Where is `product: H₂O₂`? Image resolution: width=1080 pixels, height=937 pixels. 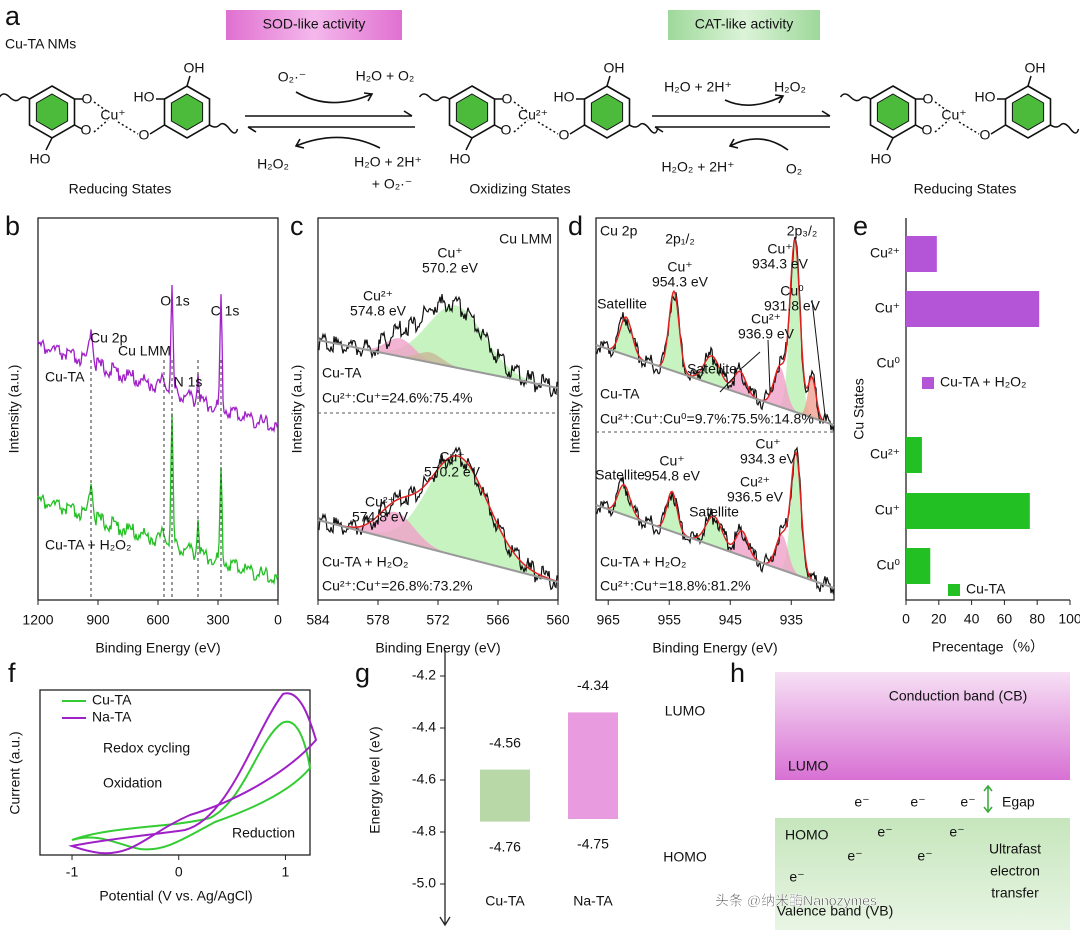 product: H₂O₂ is located at coordinates (790, 87).